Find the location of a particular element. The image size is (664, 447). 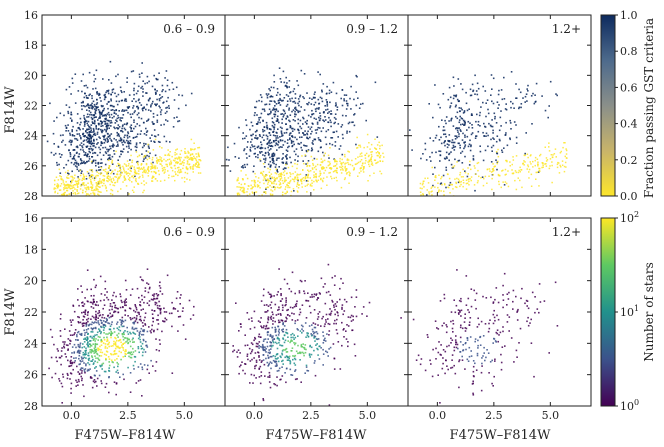

colorbar-tick-label: 0.6 is located at coordinates (629, 87).